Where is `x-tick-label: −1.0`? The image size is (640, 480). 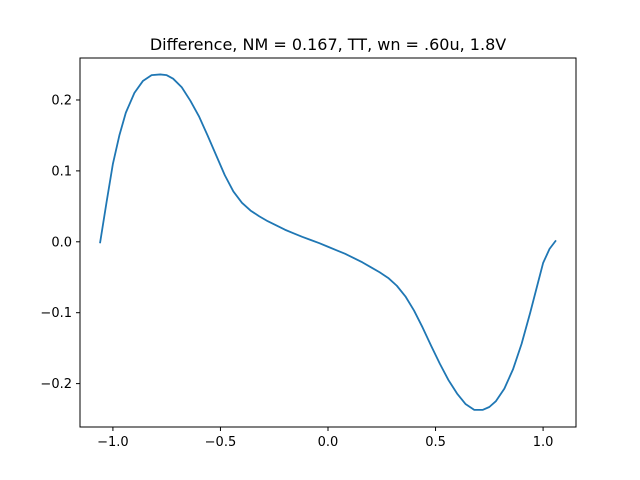
x-tick-label: −1.0 is located at coordinates (113, 442).